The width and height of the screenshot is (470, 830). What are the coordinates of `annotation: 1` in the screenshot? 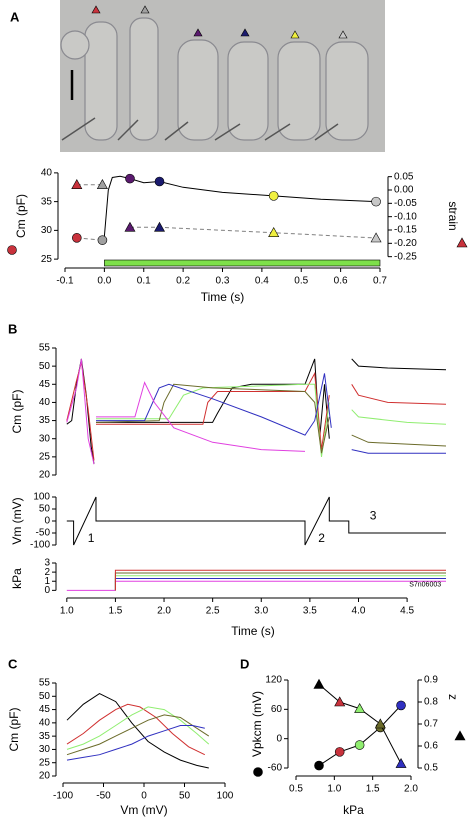 It's located at (91, 538).